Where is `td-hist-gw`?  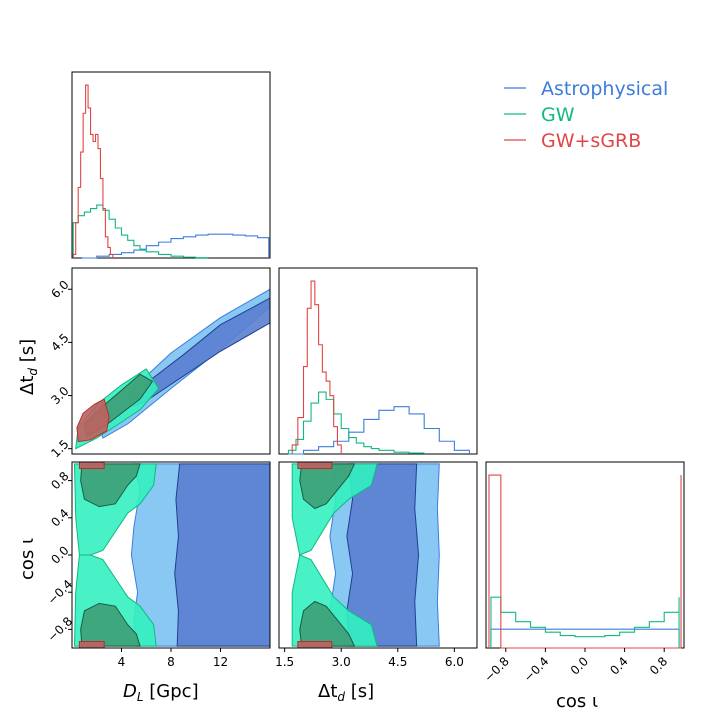
td-hist-gw is located at coordinates (356, 422).